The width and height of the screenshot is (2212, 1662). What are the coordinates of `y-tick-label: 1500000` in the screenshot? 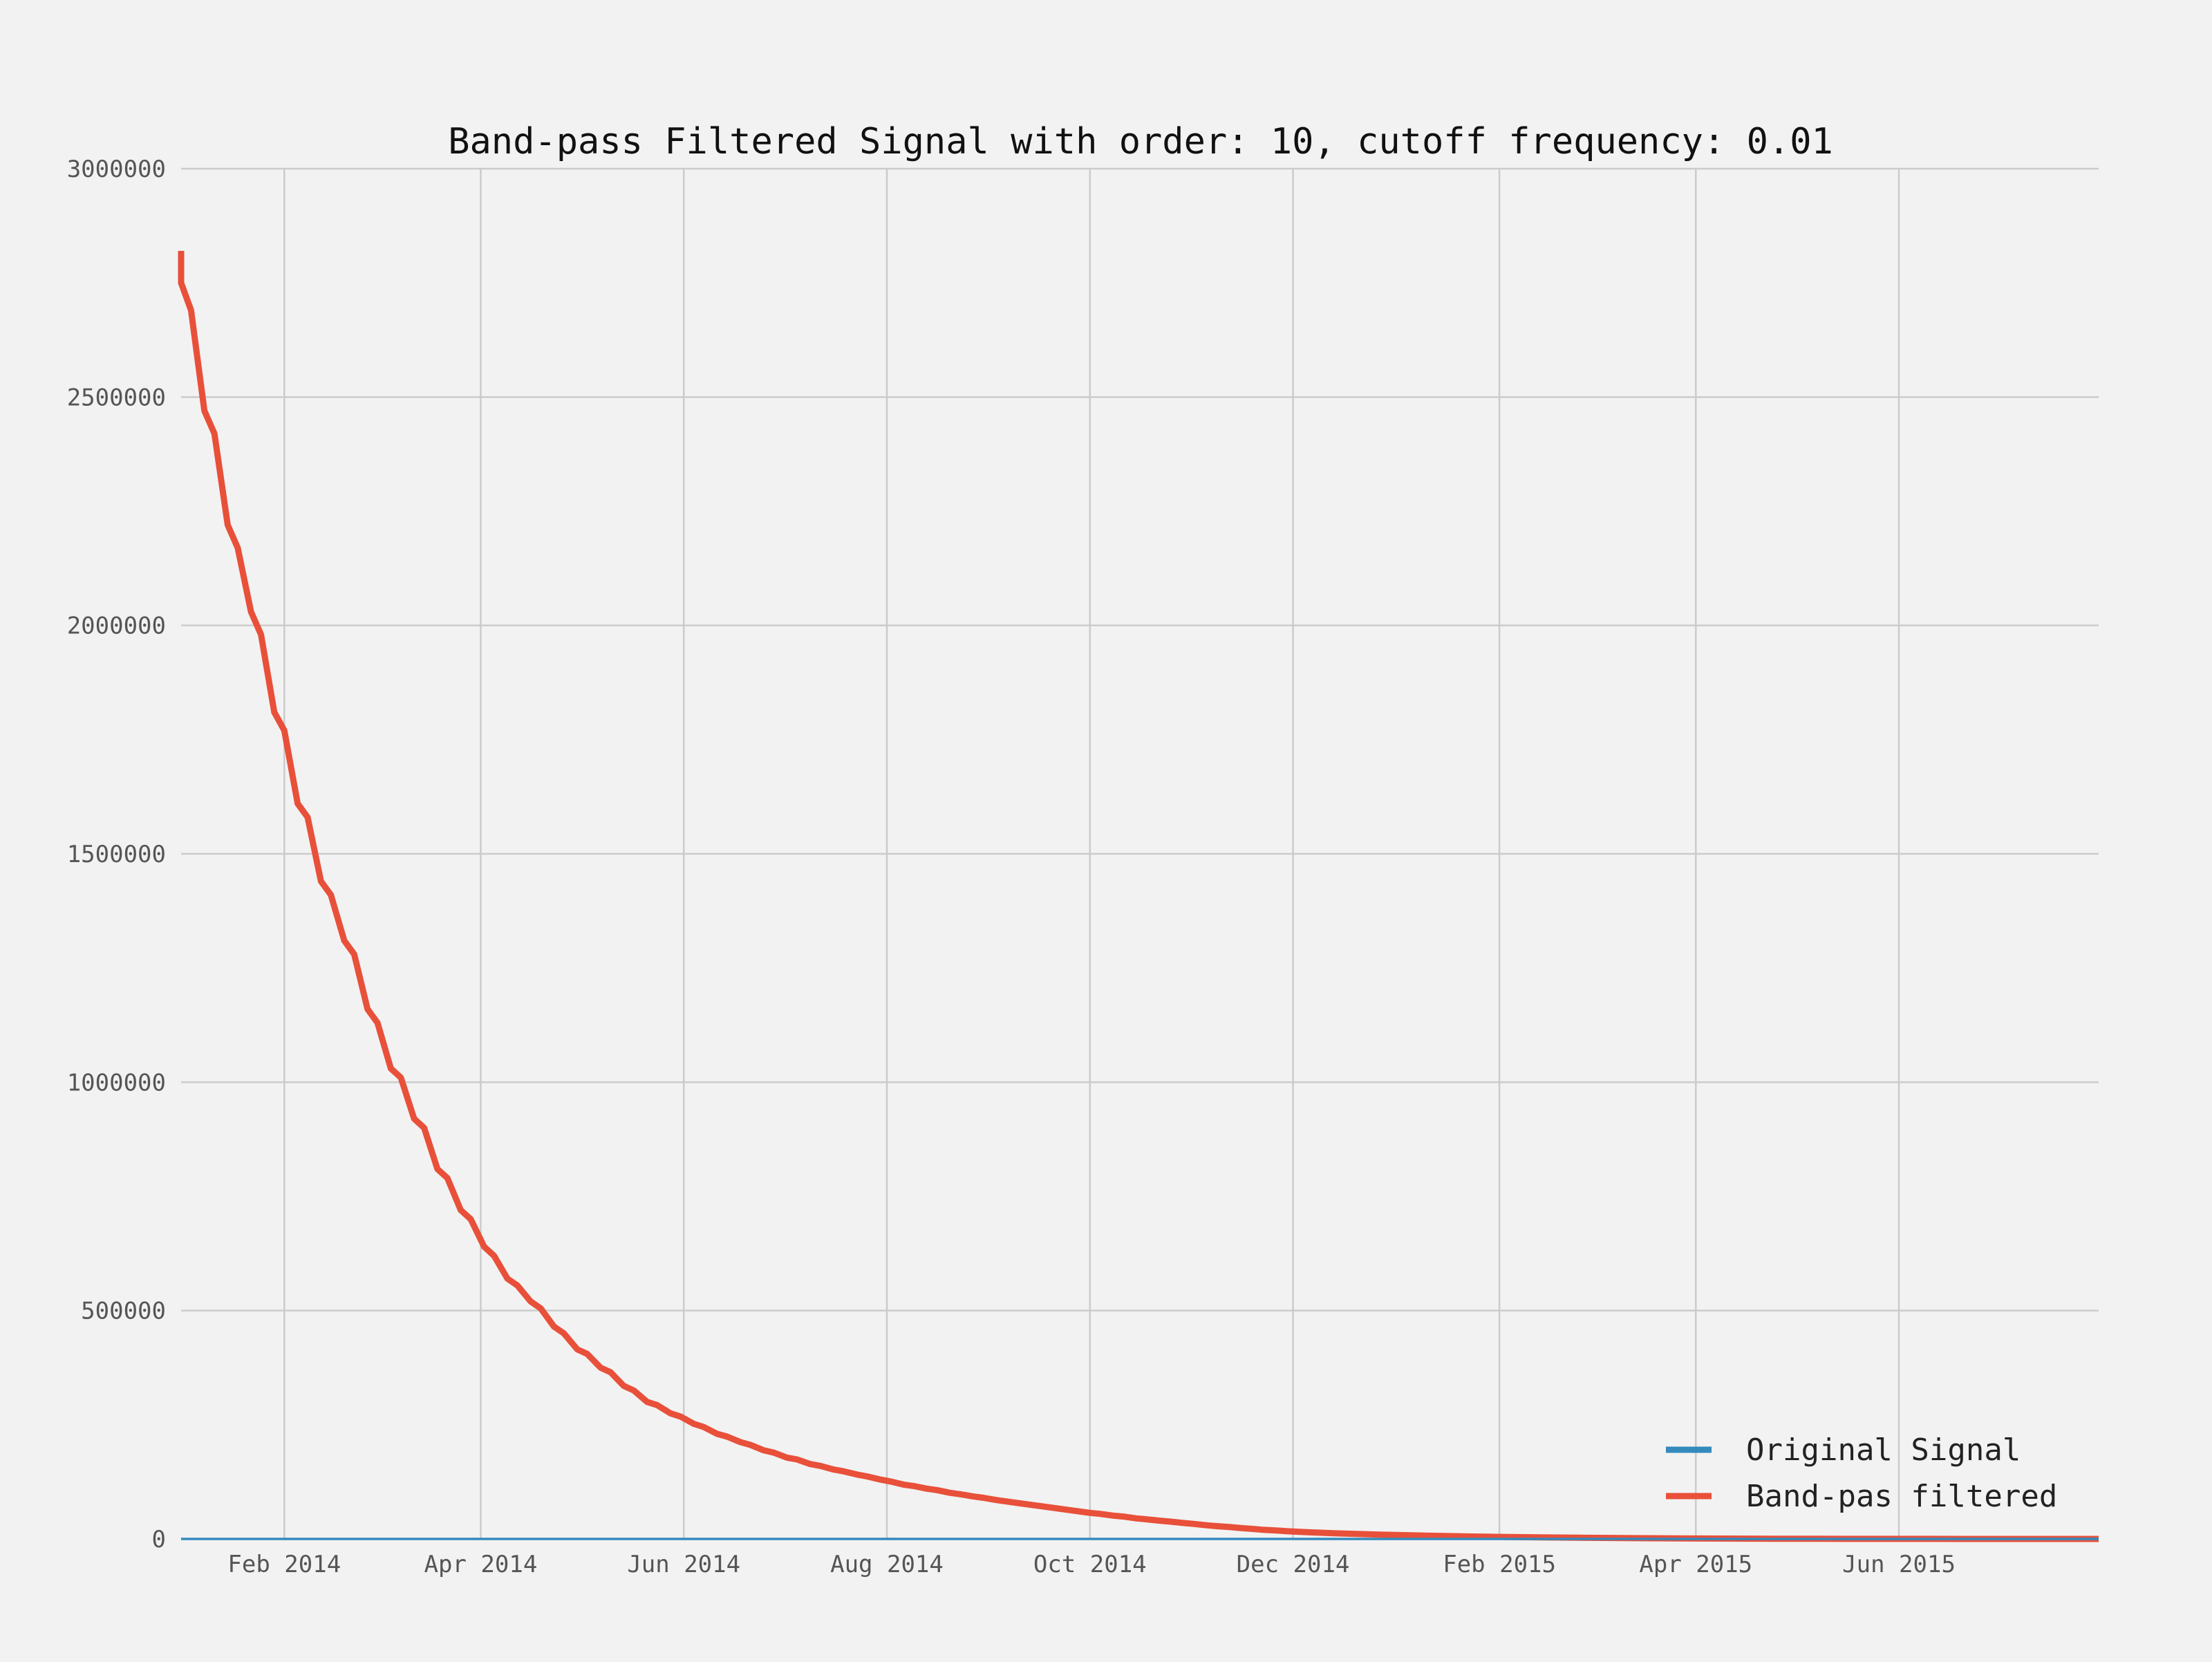 It's located at (116, 855).